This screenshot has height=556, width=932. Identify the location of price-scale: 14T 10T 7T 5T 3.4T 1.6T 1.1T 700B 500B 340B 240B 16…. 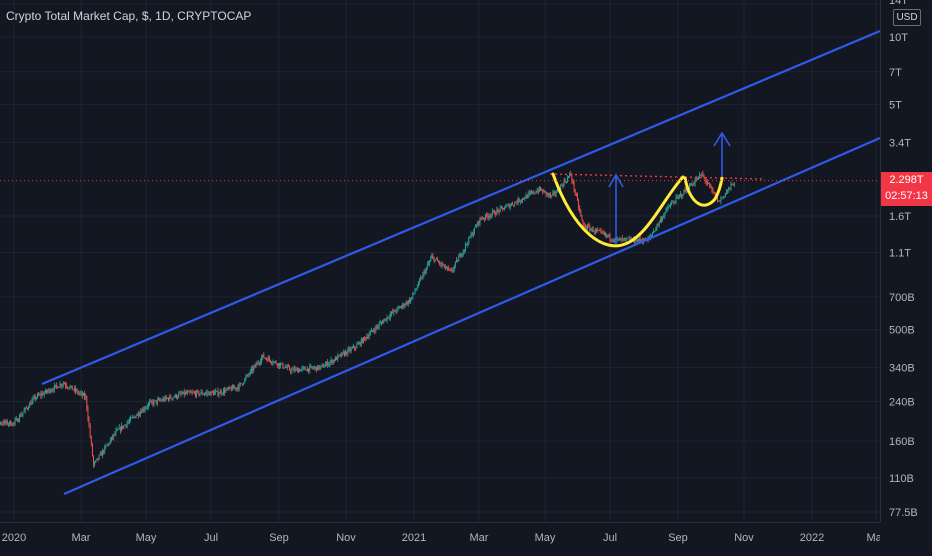
(906, 261).